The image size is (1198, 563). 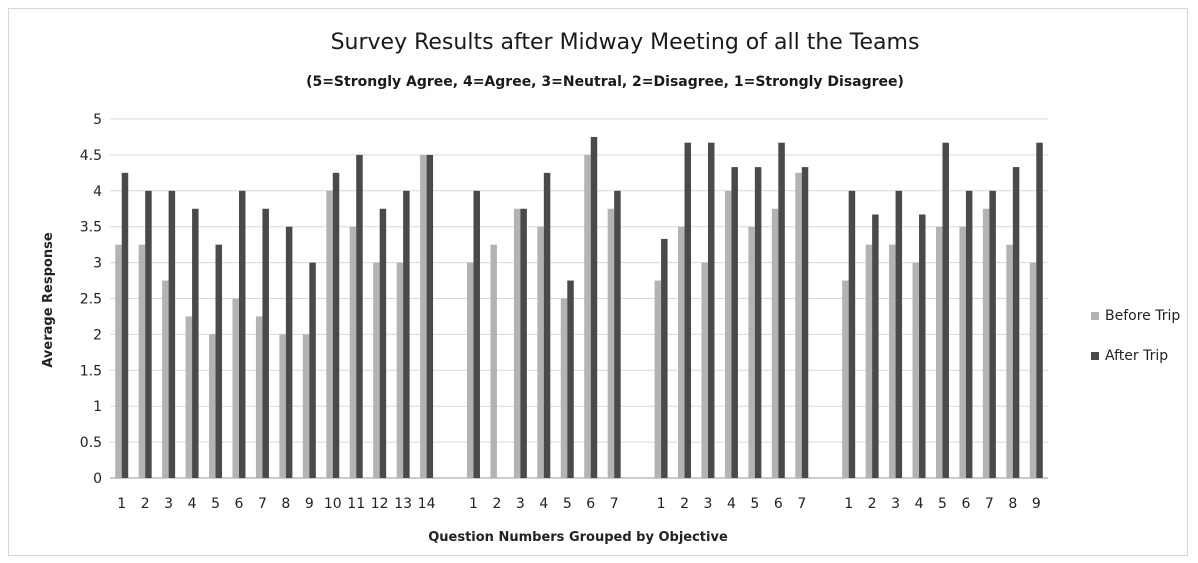 What do you see at coordinates (97, 335) in the screenshot?
I see `y-tick-label: 2` at bounding box center [97, 335].